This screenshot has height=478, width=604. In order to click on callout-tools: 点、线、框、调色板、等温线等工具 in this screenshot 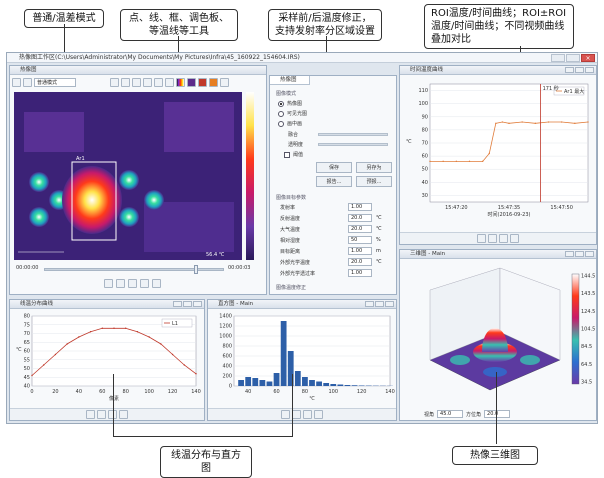, I will do `click(179, 25)`.